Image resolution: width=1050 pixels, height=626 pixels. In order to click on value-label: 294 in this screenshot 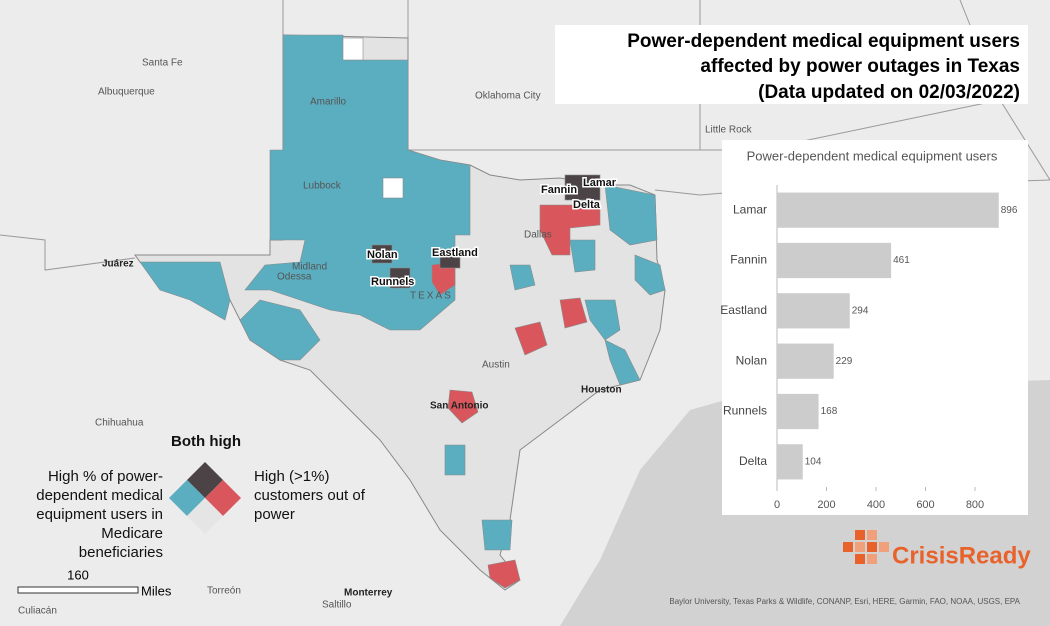, I will do `click(860, 310)`.